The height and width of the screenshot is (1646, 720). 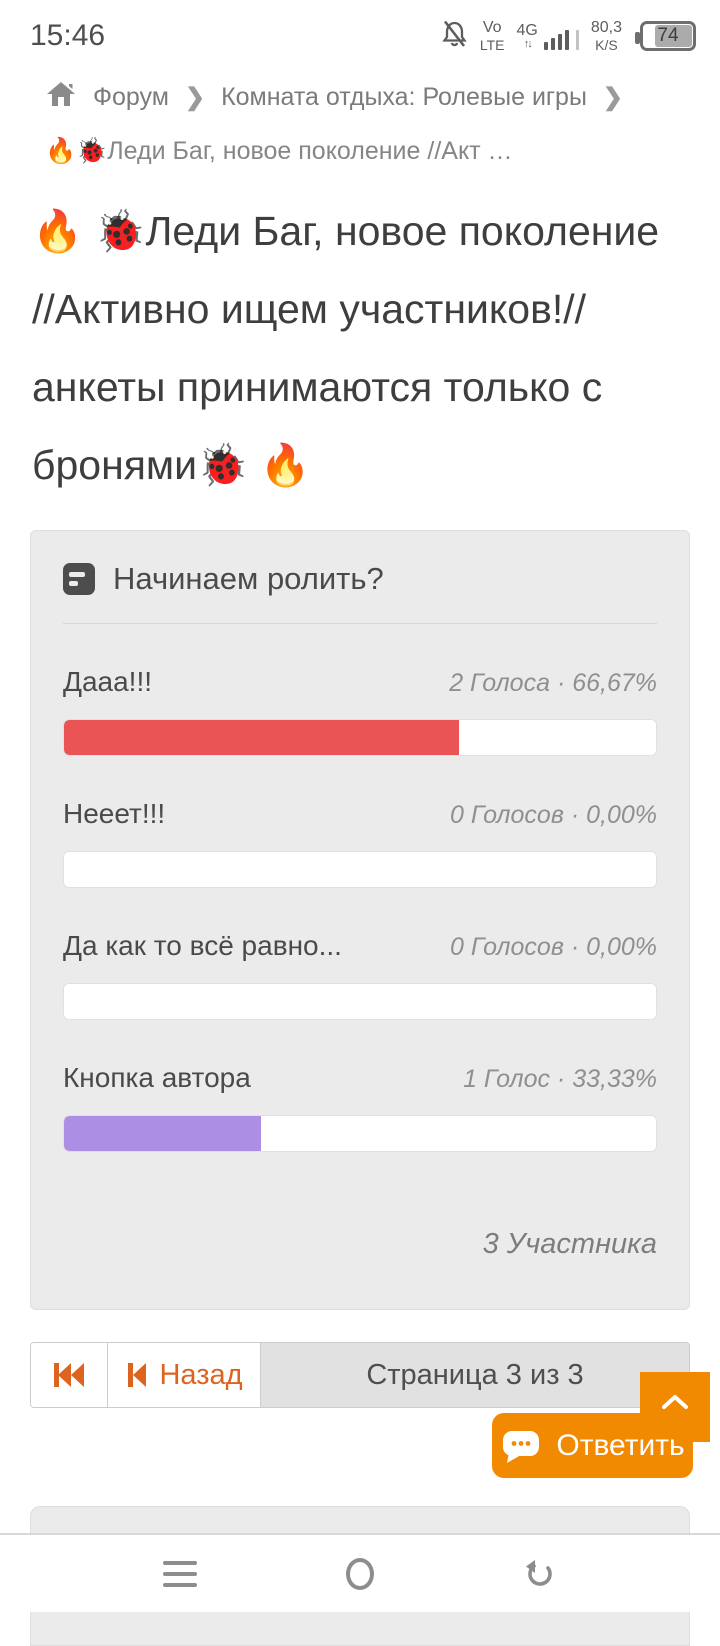 I want to click on home-circle-icon, so click(x=360, y=1573).